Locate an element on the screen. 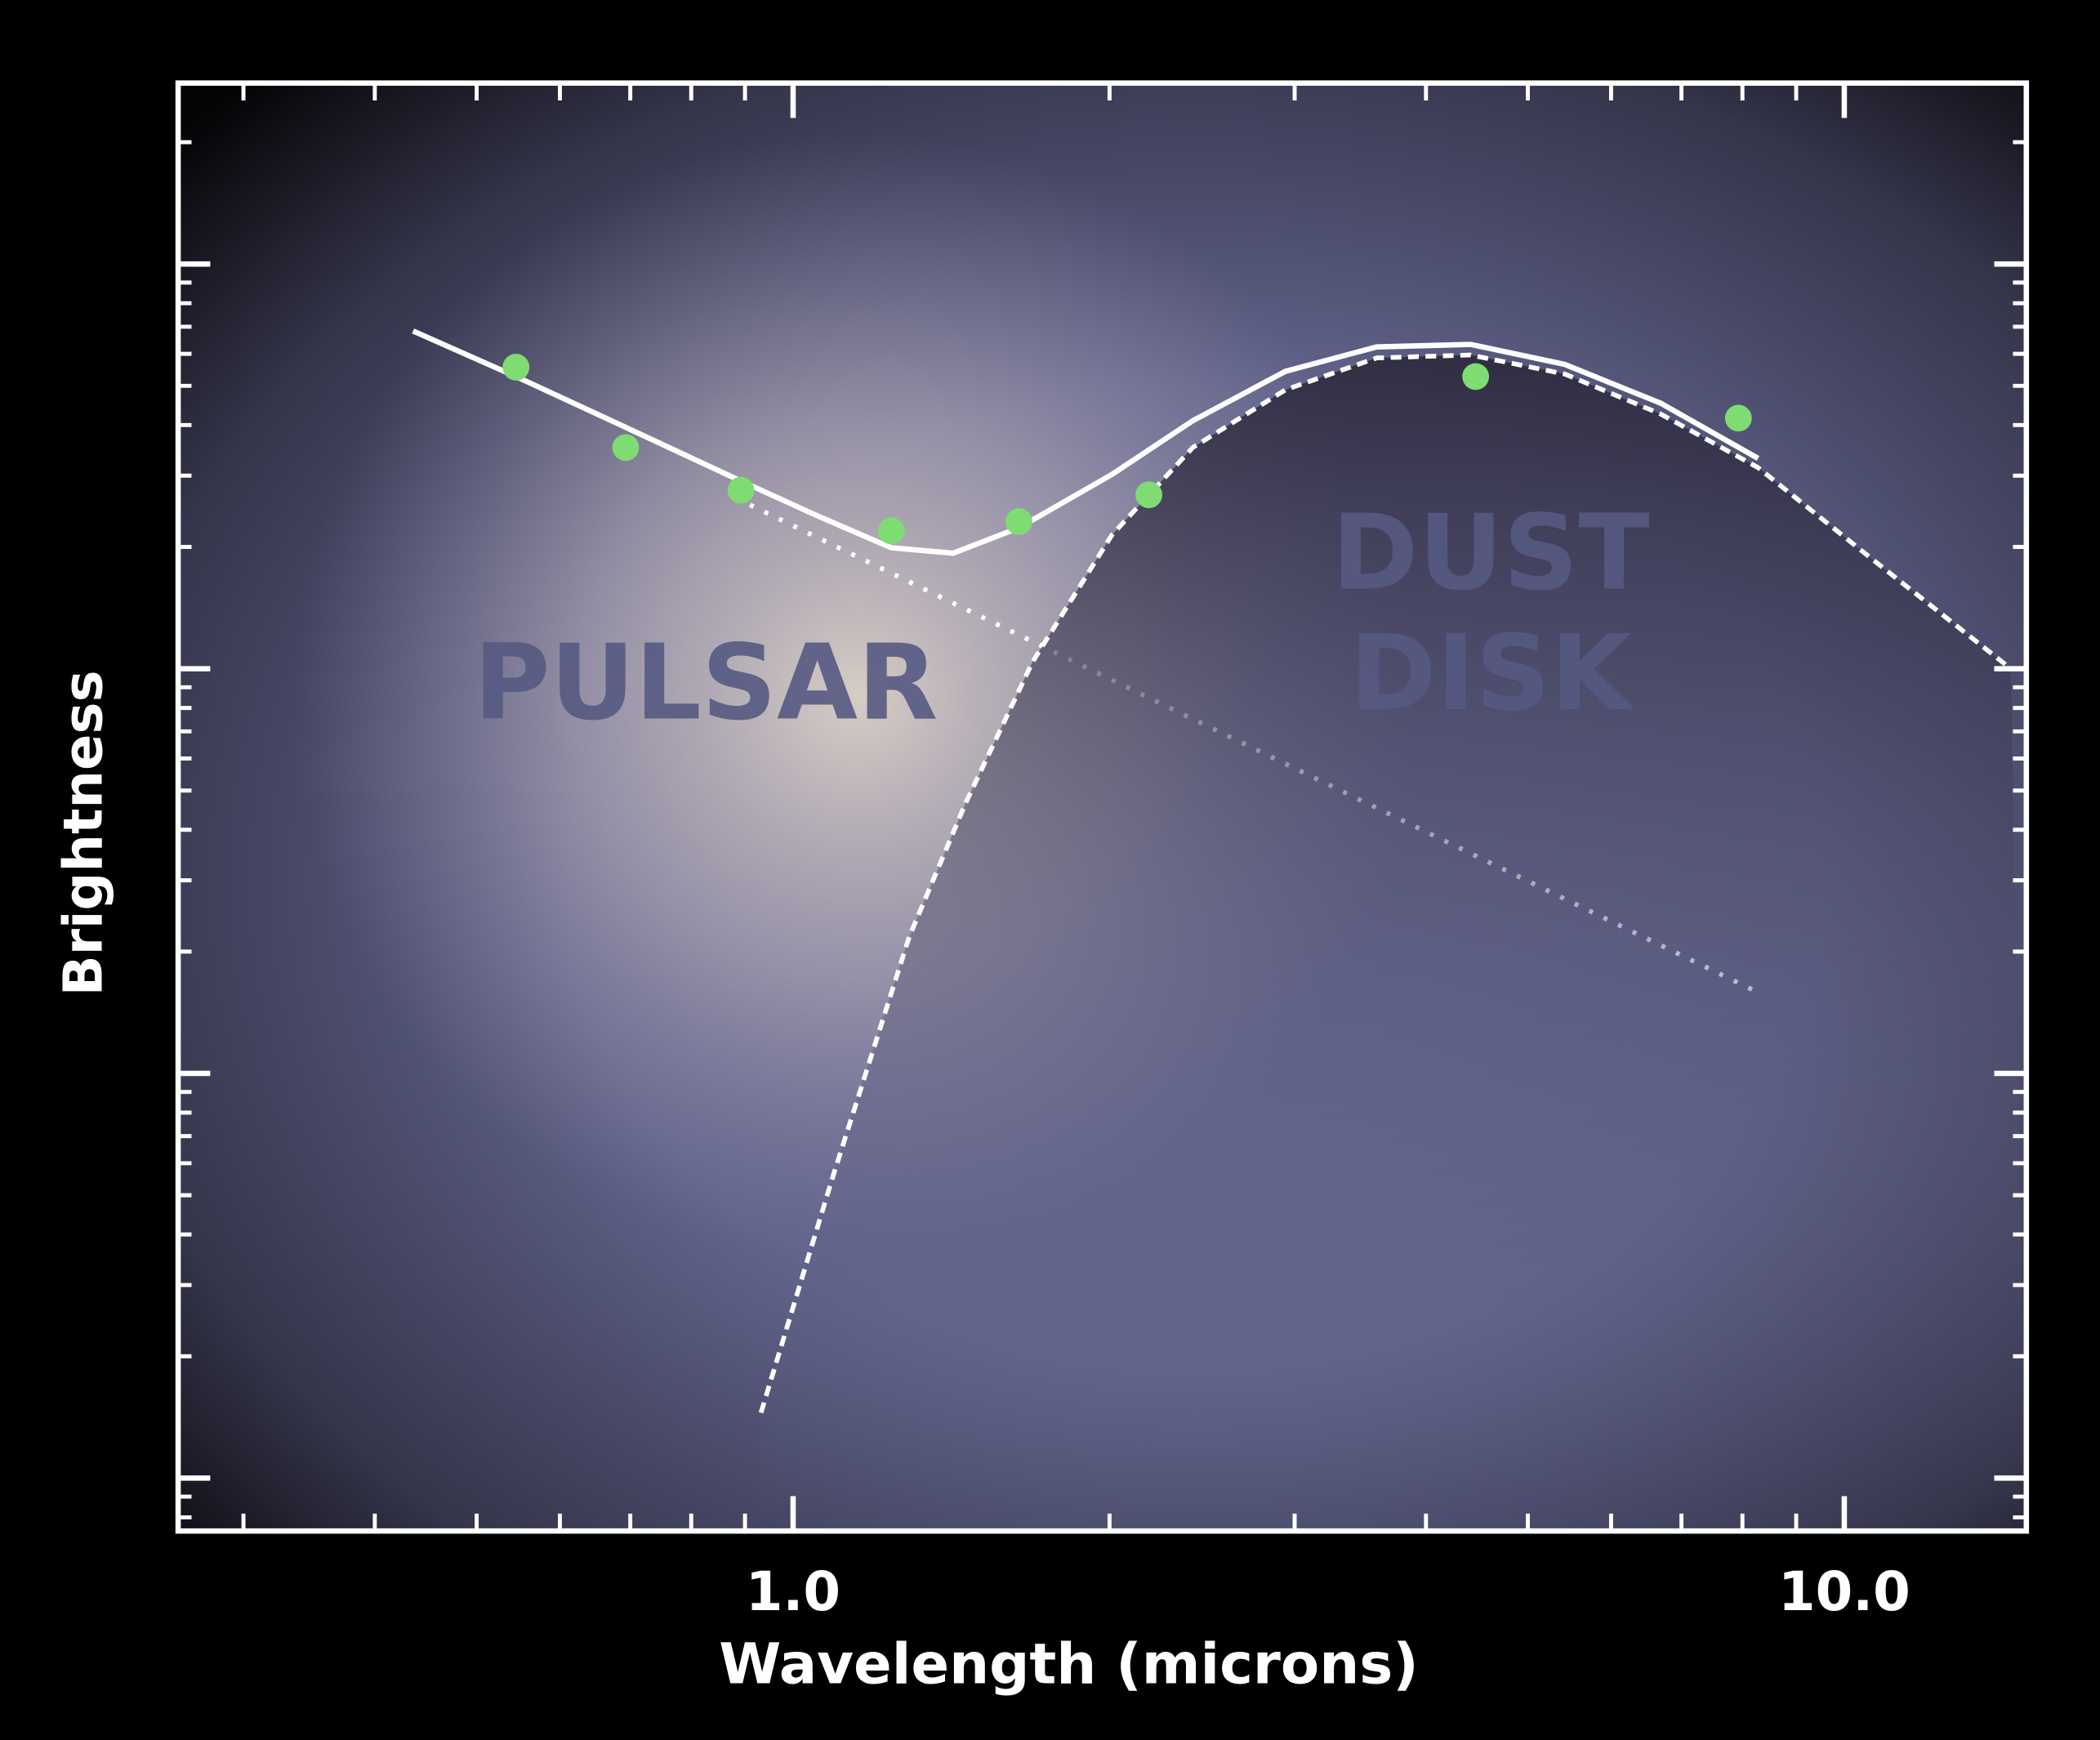 This screenshot has width=2100, height=1740. y-axis-label: Brightness is located at coordinates (84, 833).